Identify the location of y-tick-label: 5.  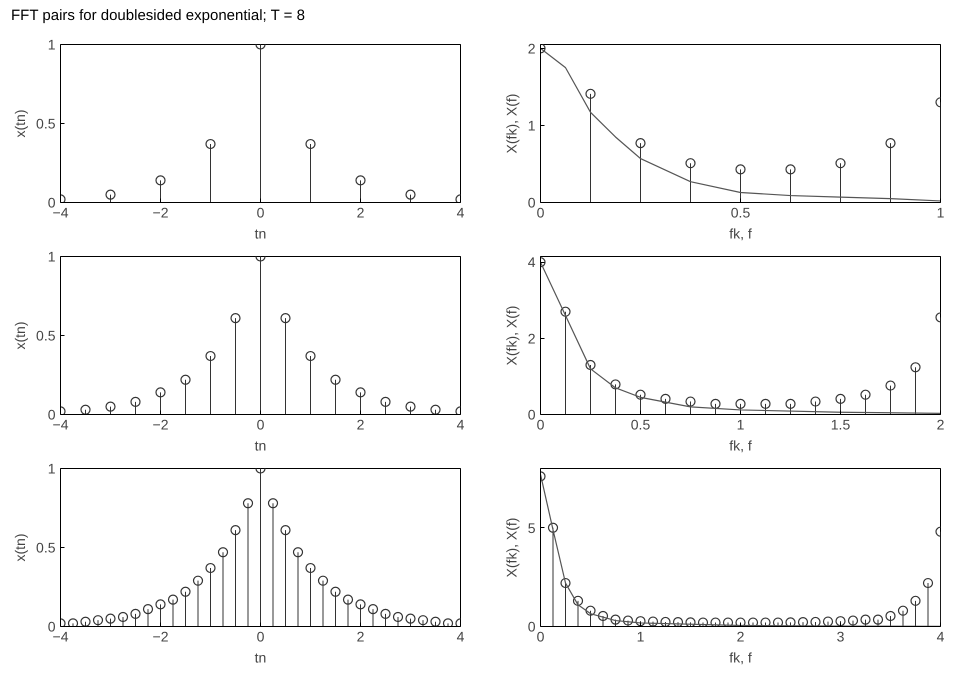
(532, 528).